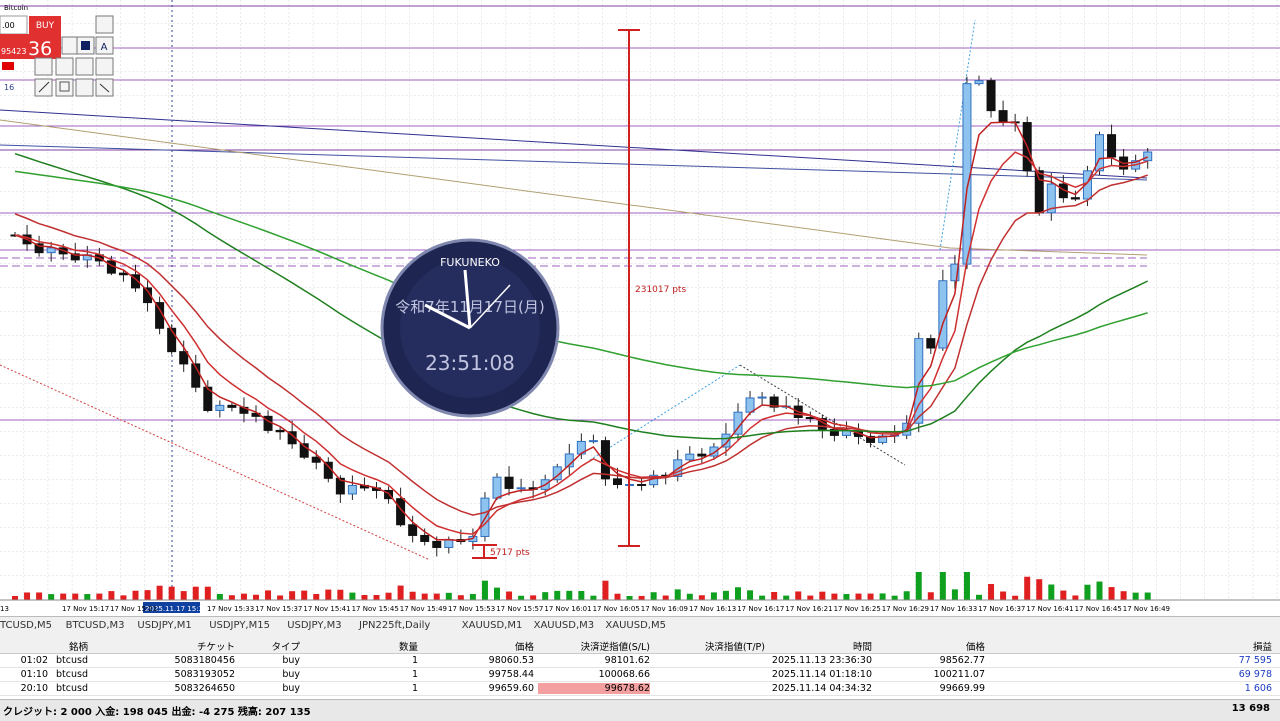 This screenshot has width=1280, height=721. What do you see at coordinates (239, 625) in the screenshot?
I see `tab: USDJPY,M15` at bounding box center [239, 625].